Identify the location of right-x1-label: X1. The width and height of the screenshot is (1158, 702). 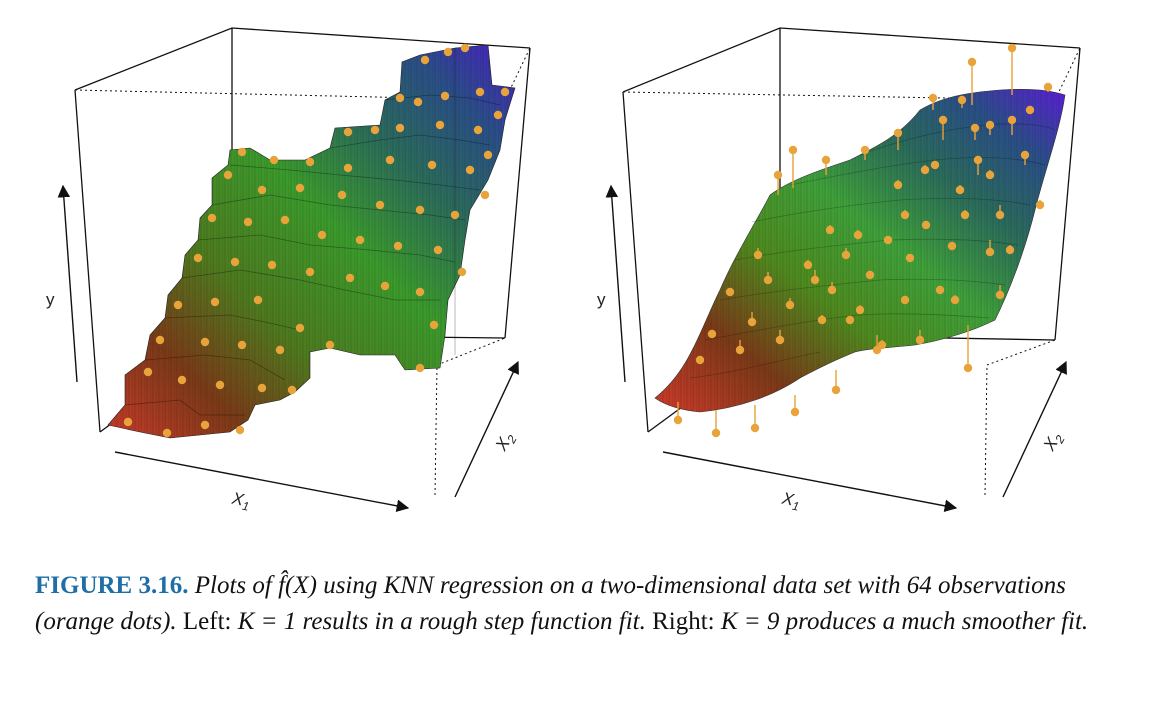
(790, 500).